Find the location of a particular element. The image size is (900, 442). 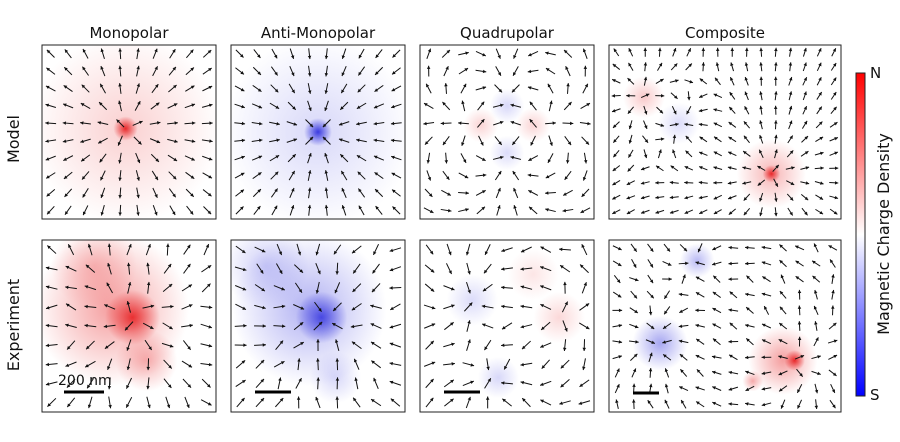

panel-experiment-anti-monopolar is located at coordinates (318, 326).